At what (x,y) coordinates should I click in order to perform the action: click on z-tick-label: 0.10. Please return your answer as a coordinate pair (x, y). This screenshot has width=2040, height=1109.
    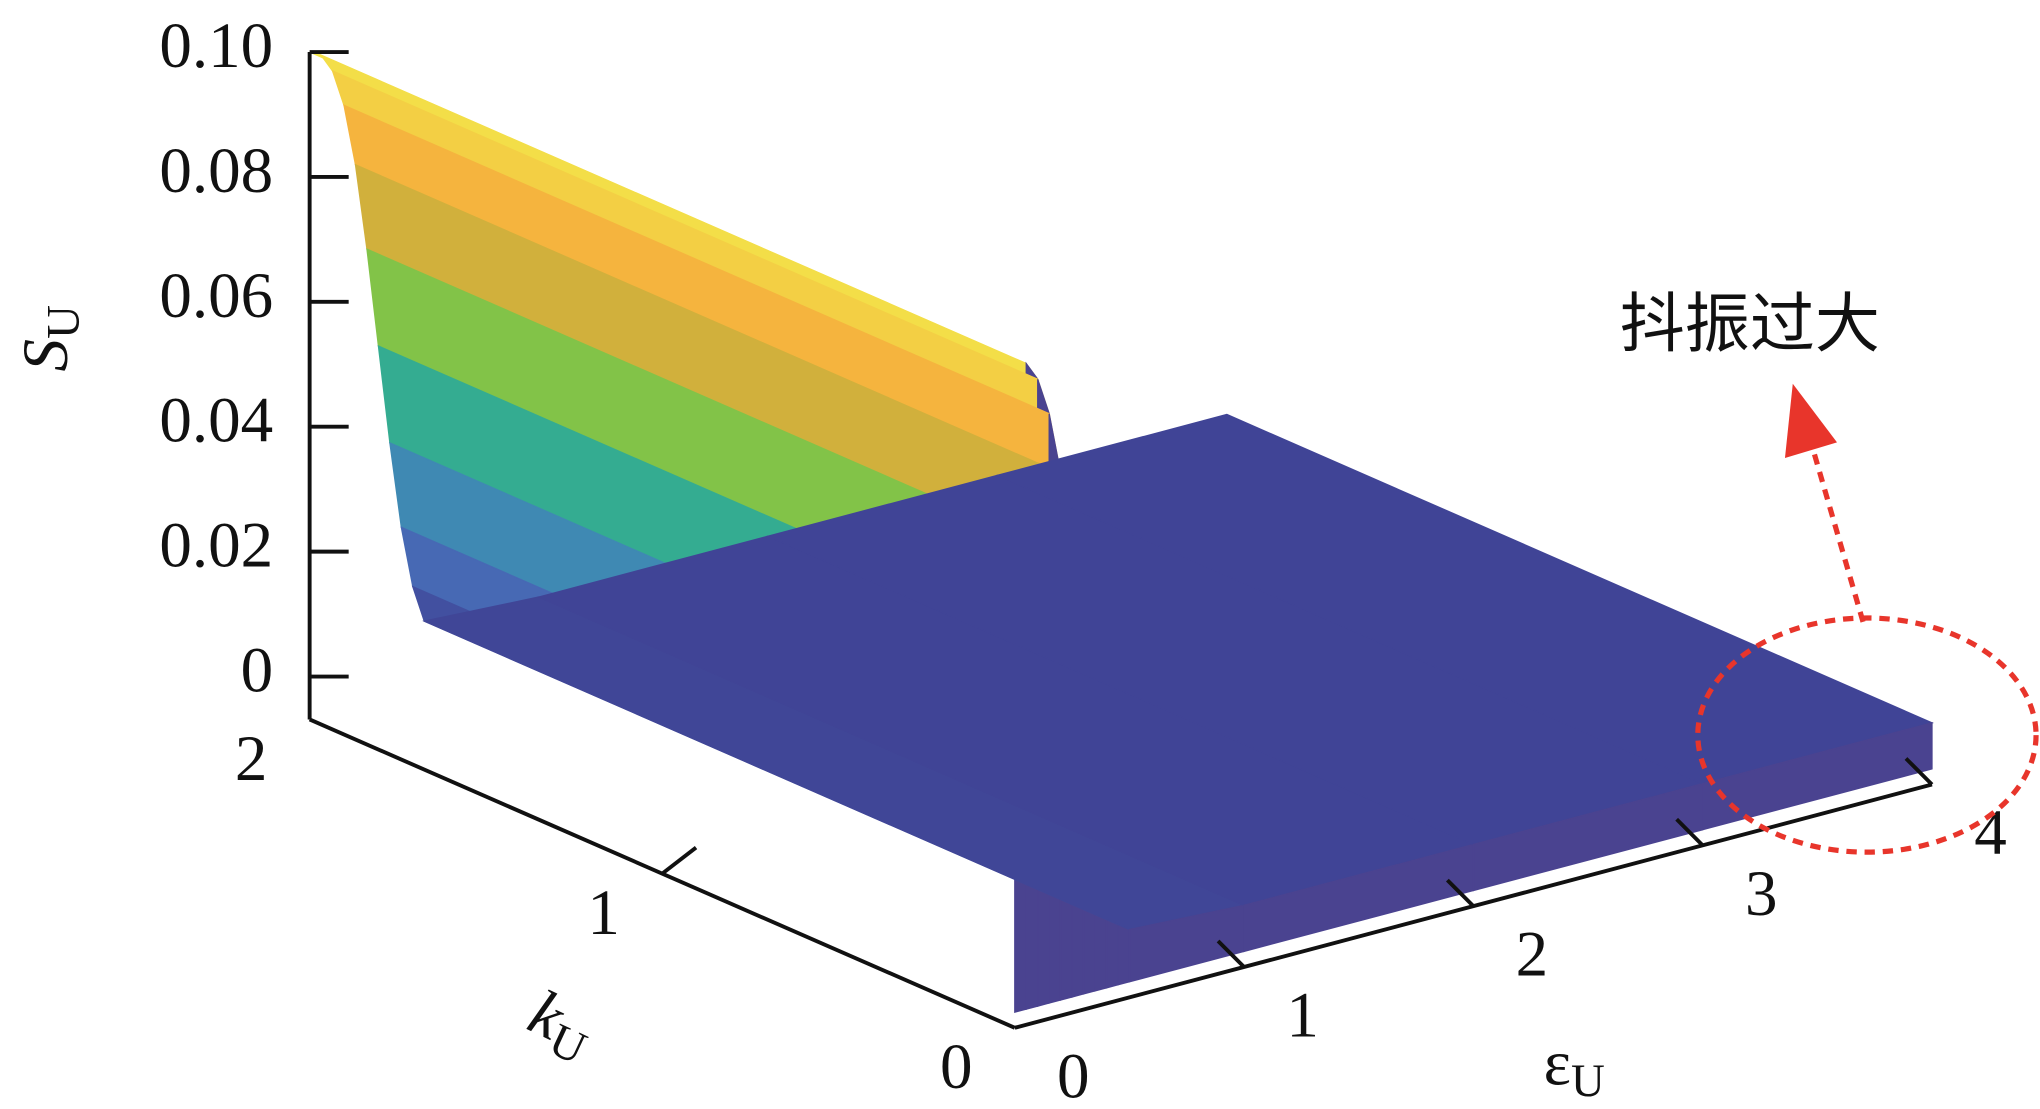
    Looking at the image, I should click on (216, 46).